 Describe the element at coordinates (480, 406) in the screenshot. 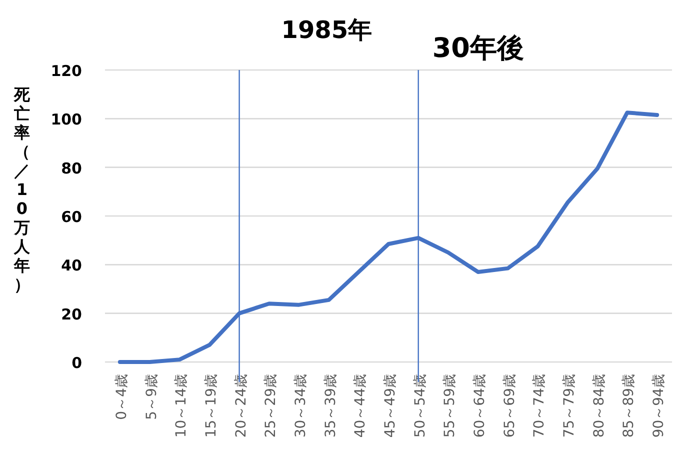

I see `x-tick-label: 60～64歳` at that location.